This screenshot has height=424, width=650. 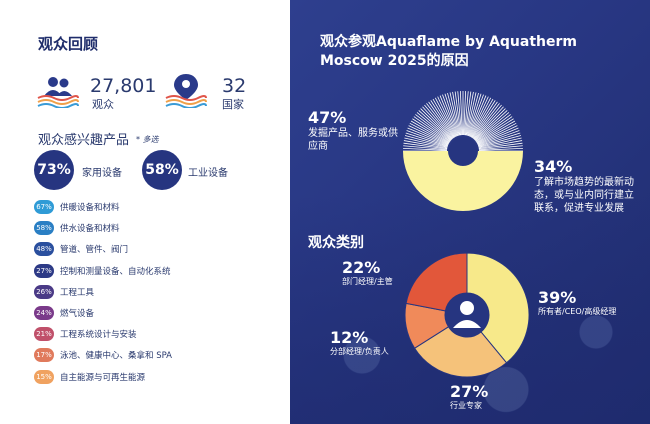 What do you see at coordinates (147, 139) in the screenshot?
I see `multi-select-note: * 多选` at bounding box center [147, 139].